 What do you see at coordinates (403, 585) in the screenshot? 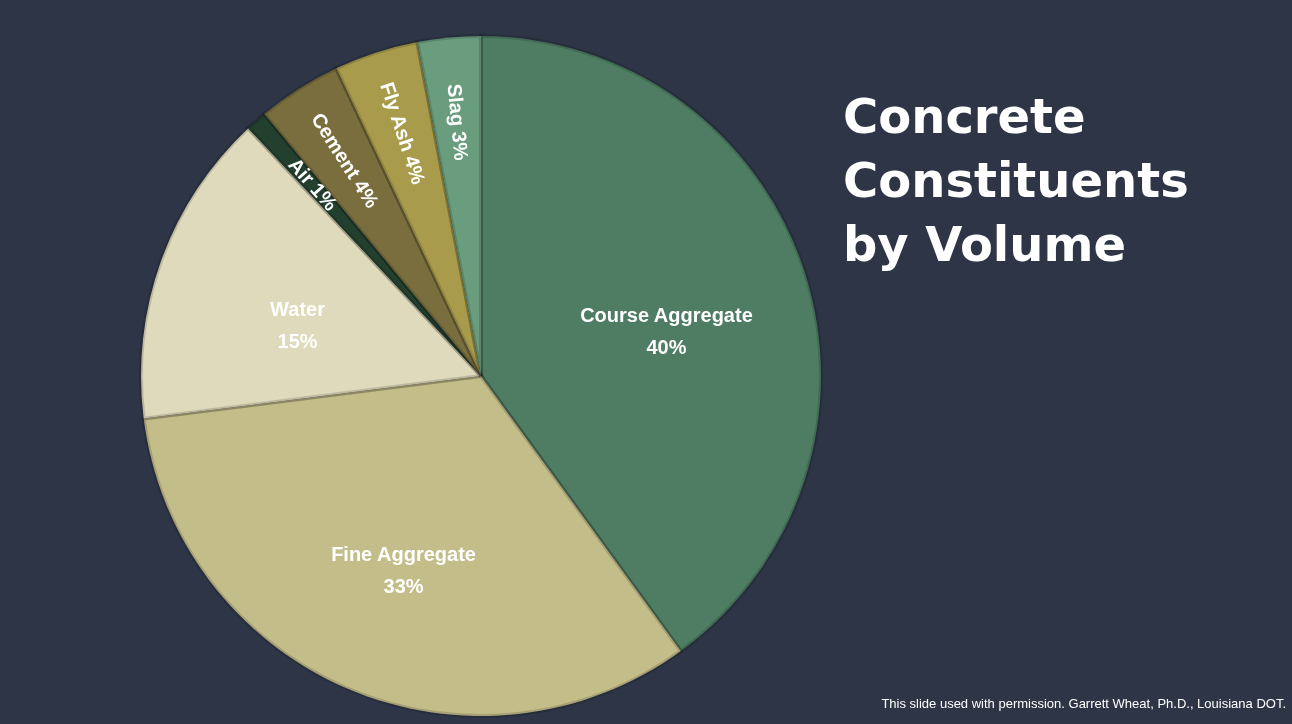
I see `data-label: 33%` at bounding box center [403, 585].